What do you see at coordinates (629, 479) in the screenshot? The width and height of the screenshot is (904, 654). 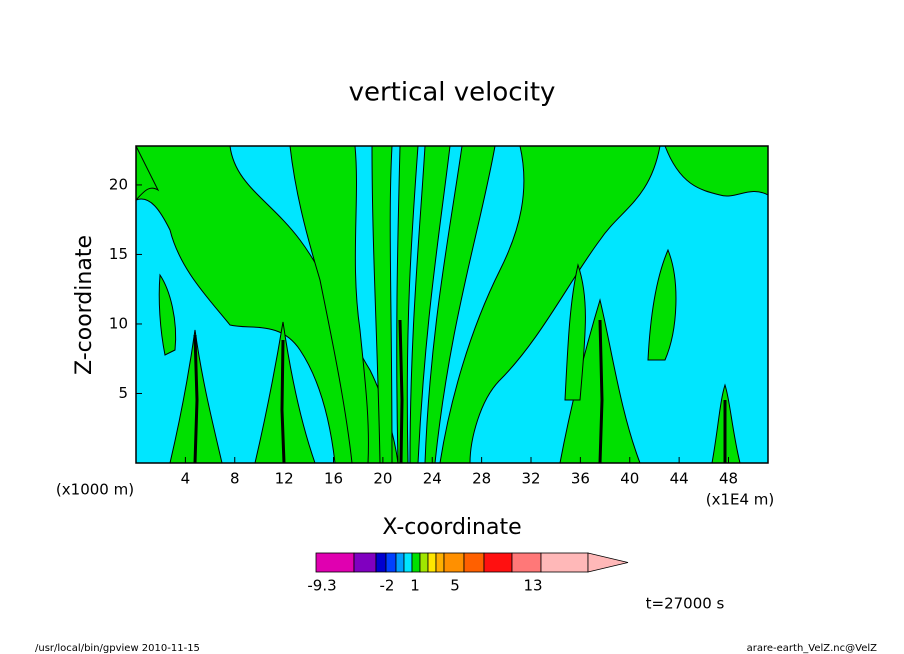 I see `x-tick-label: 40` at bounding box center [629, 479].